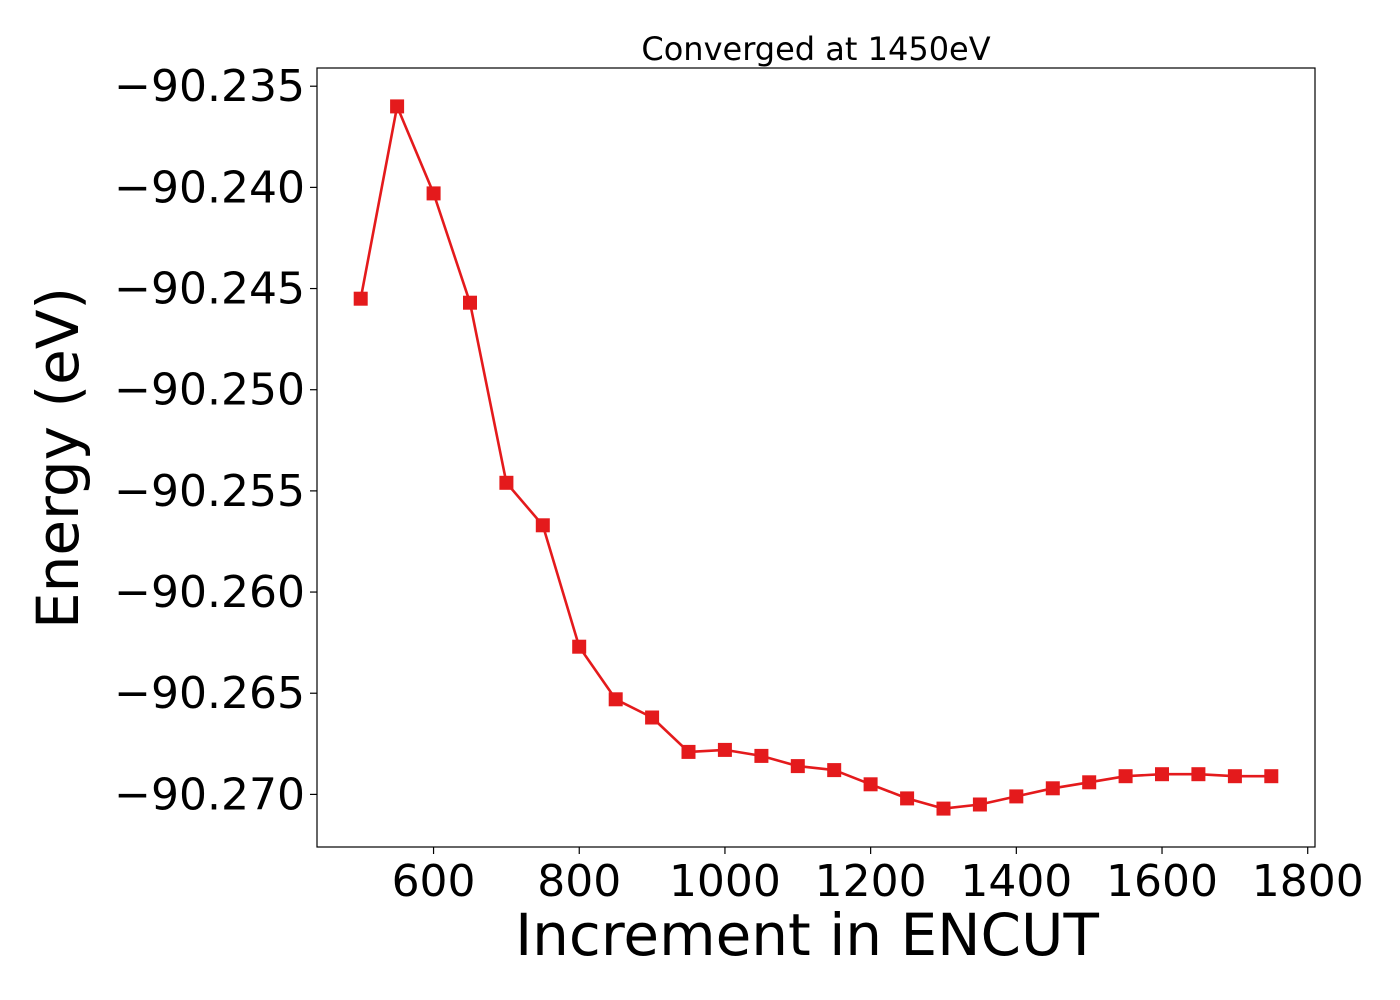 The image size is (1400, 1000). I want to click on x-axis: 600 800 1000 1200 1400 1600 1800, so click(878, 877).